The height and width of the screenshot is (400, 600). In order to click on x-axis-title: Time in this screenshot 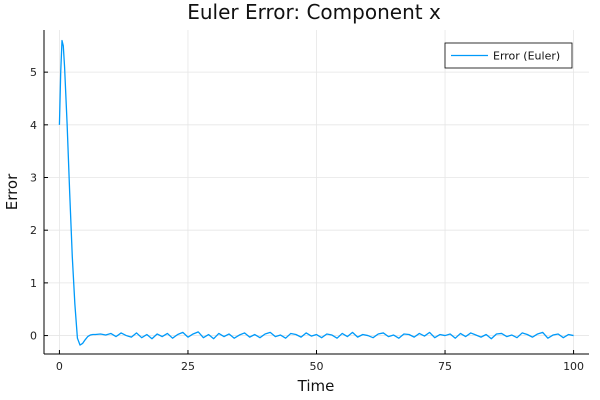, I will do `click(316, 386)`.